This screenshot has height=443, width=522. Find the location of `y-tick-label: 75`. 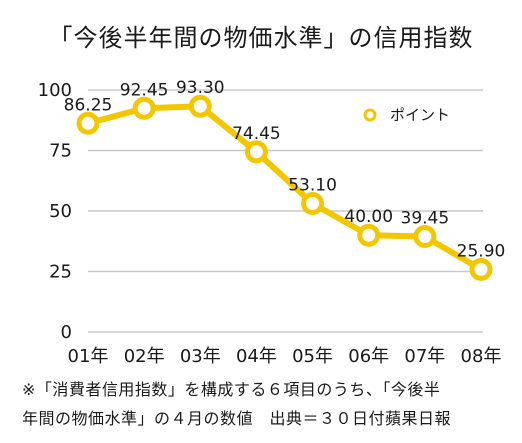

y-tick-label: 75 is located at coordinates (60, 151).